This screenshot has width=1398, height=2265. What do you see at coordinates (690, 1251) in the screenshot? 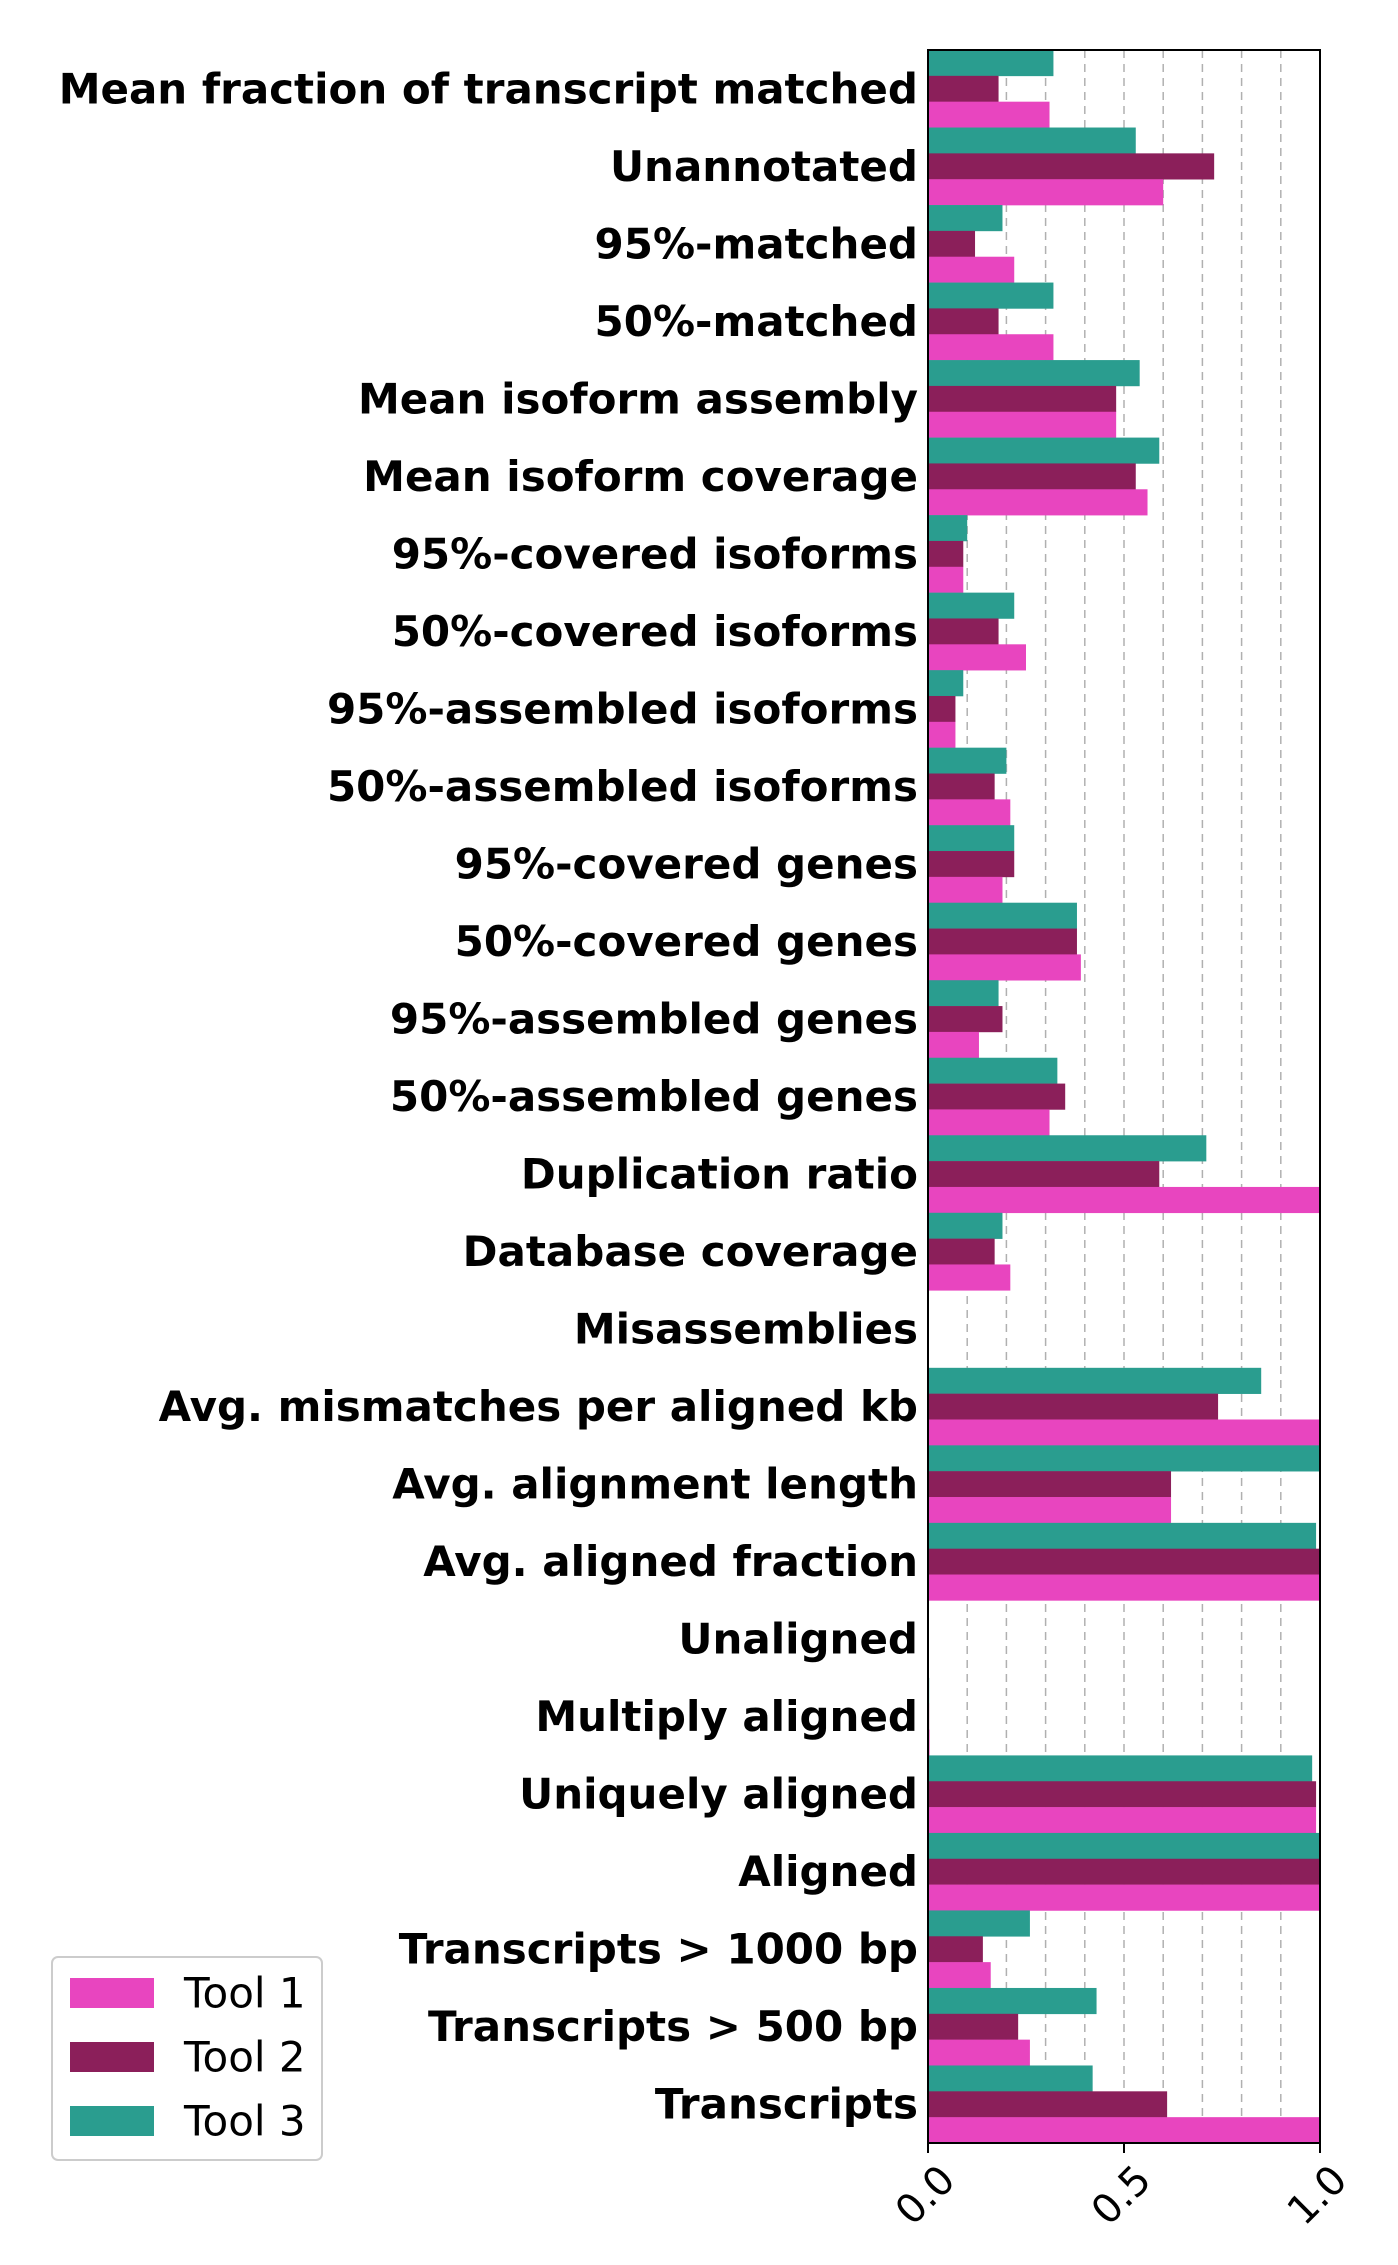
I see `category-label: Database coverage` at bounding box center [690, 1251].